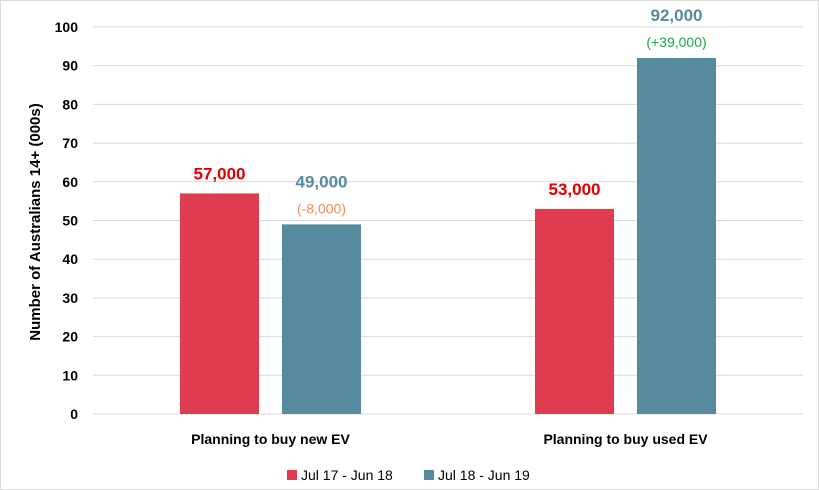 The image size is (819, 490). I want to click on y-tick-label: 70, so click(70, 143).